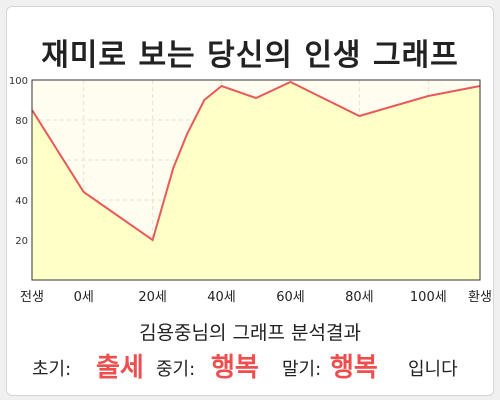 Image resolution: width=500 pixels, height=400 pixels. What do you see at coordinates (21, 241) in the screenshot?
I see `y-tick-label: 20` at bounding box center [21, 241].